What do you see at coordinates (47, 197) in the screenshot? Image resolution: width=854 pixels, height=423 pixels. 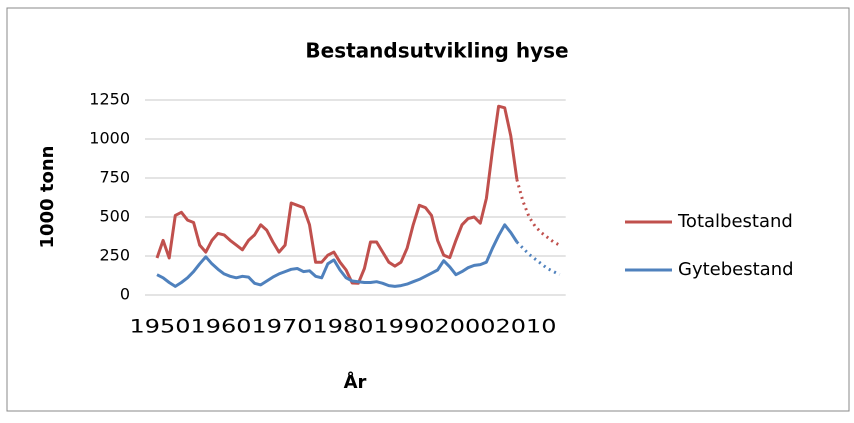 I see `y-axis-label: 1000 tonn` at bounding box center [47, 197].